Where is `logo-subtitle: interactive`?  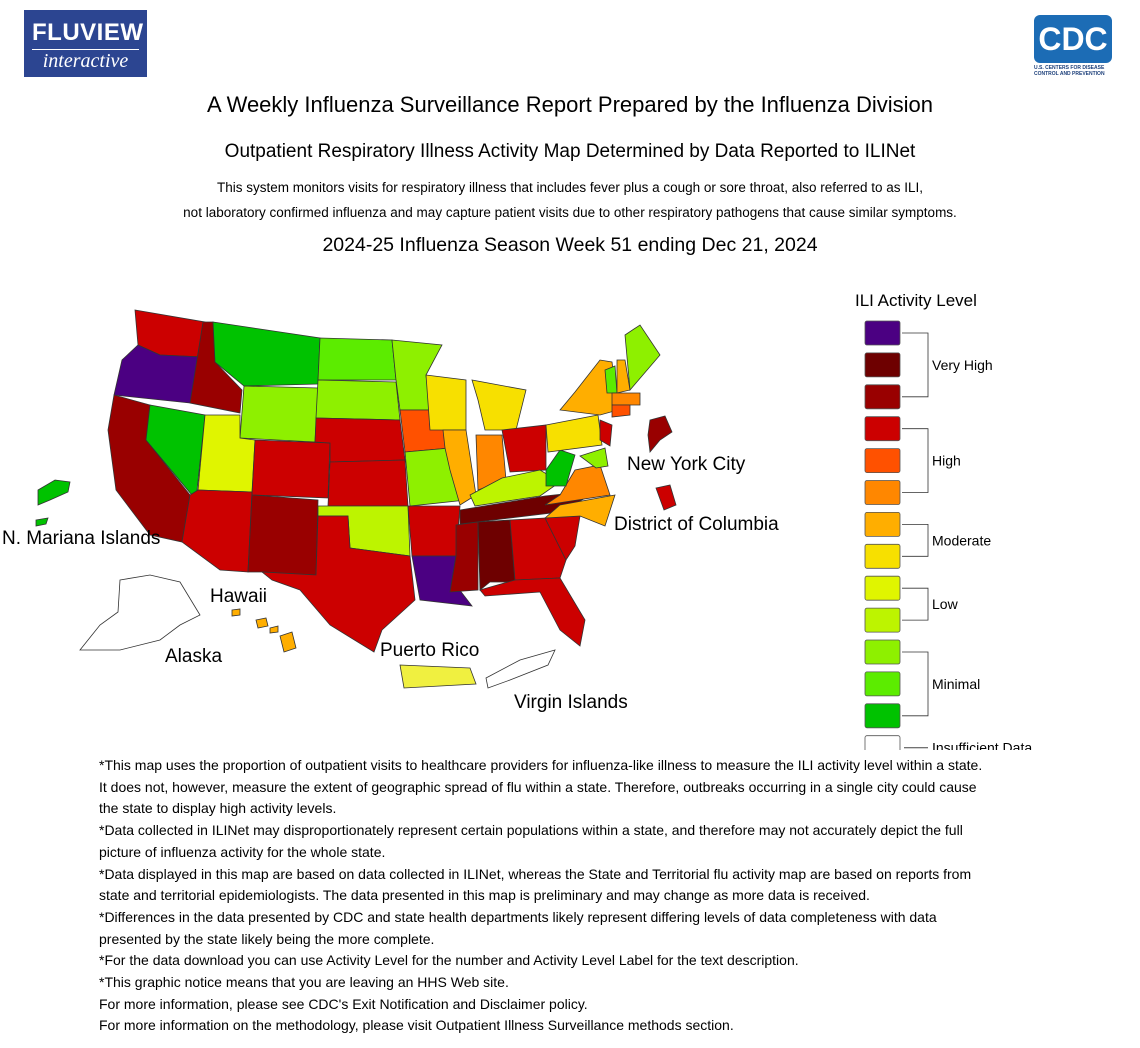
logo-subtitle: interactive is located at coordinates (85, 61).